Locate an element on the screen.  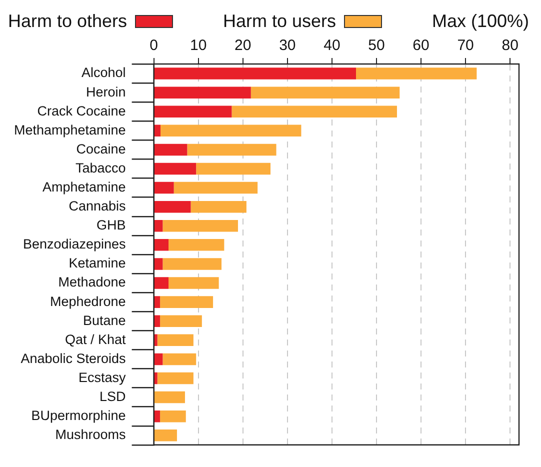
x-tick-label: 40 is located at coordinates (332, 45).